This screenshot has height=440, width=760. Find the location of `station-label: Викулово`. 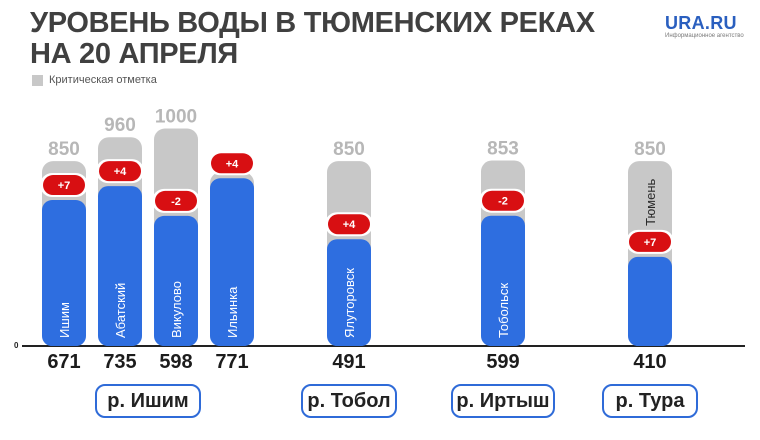

station-label: Викулово is located at coordinates (176, 309).